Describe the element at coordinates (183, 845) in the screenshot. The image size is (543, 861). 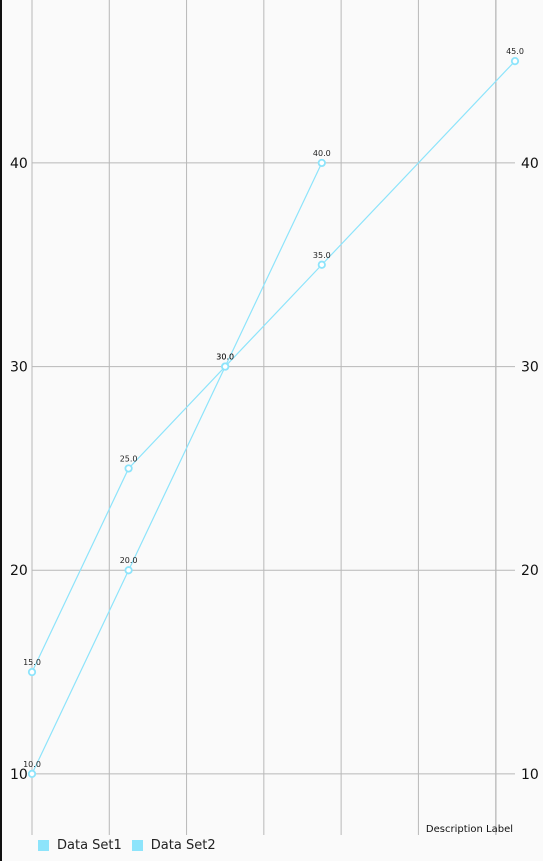
I see `legend-label-data-set2: Data Set2` at that location.